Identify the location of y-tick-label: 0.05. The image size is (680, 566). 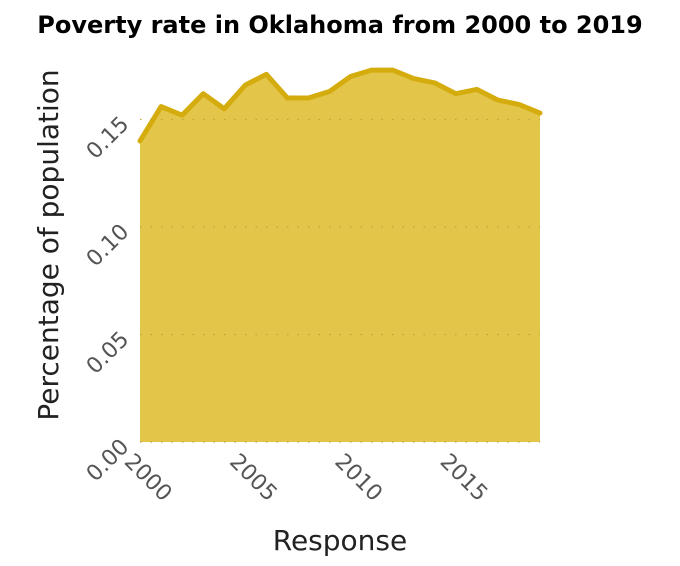
(108, 353).